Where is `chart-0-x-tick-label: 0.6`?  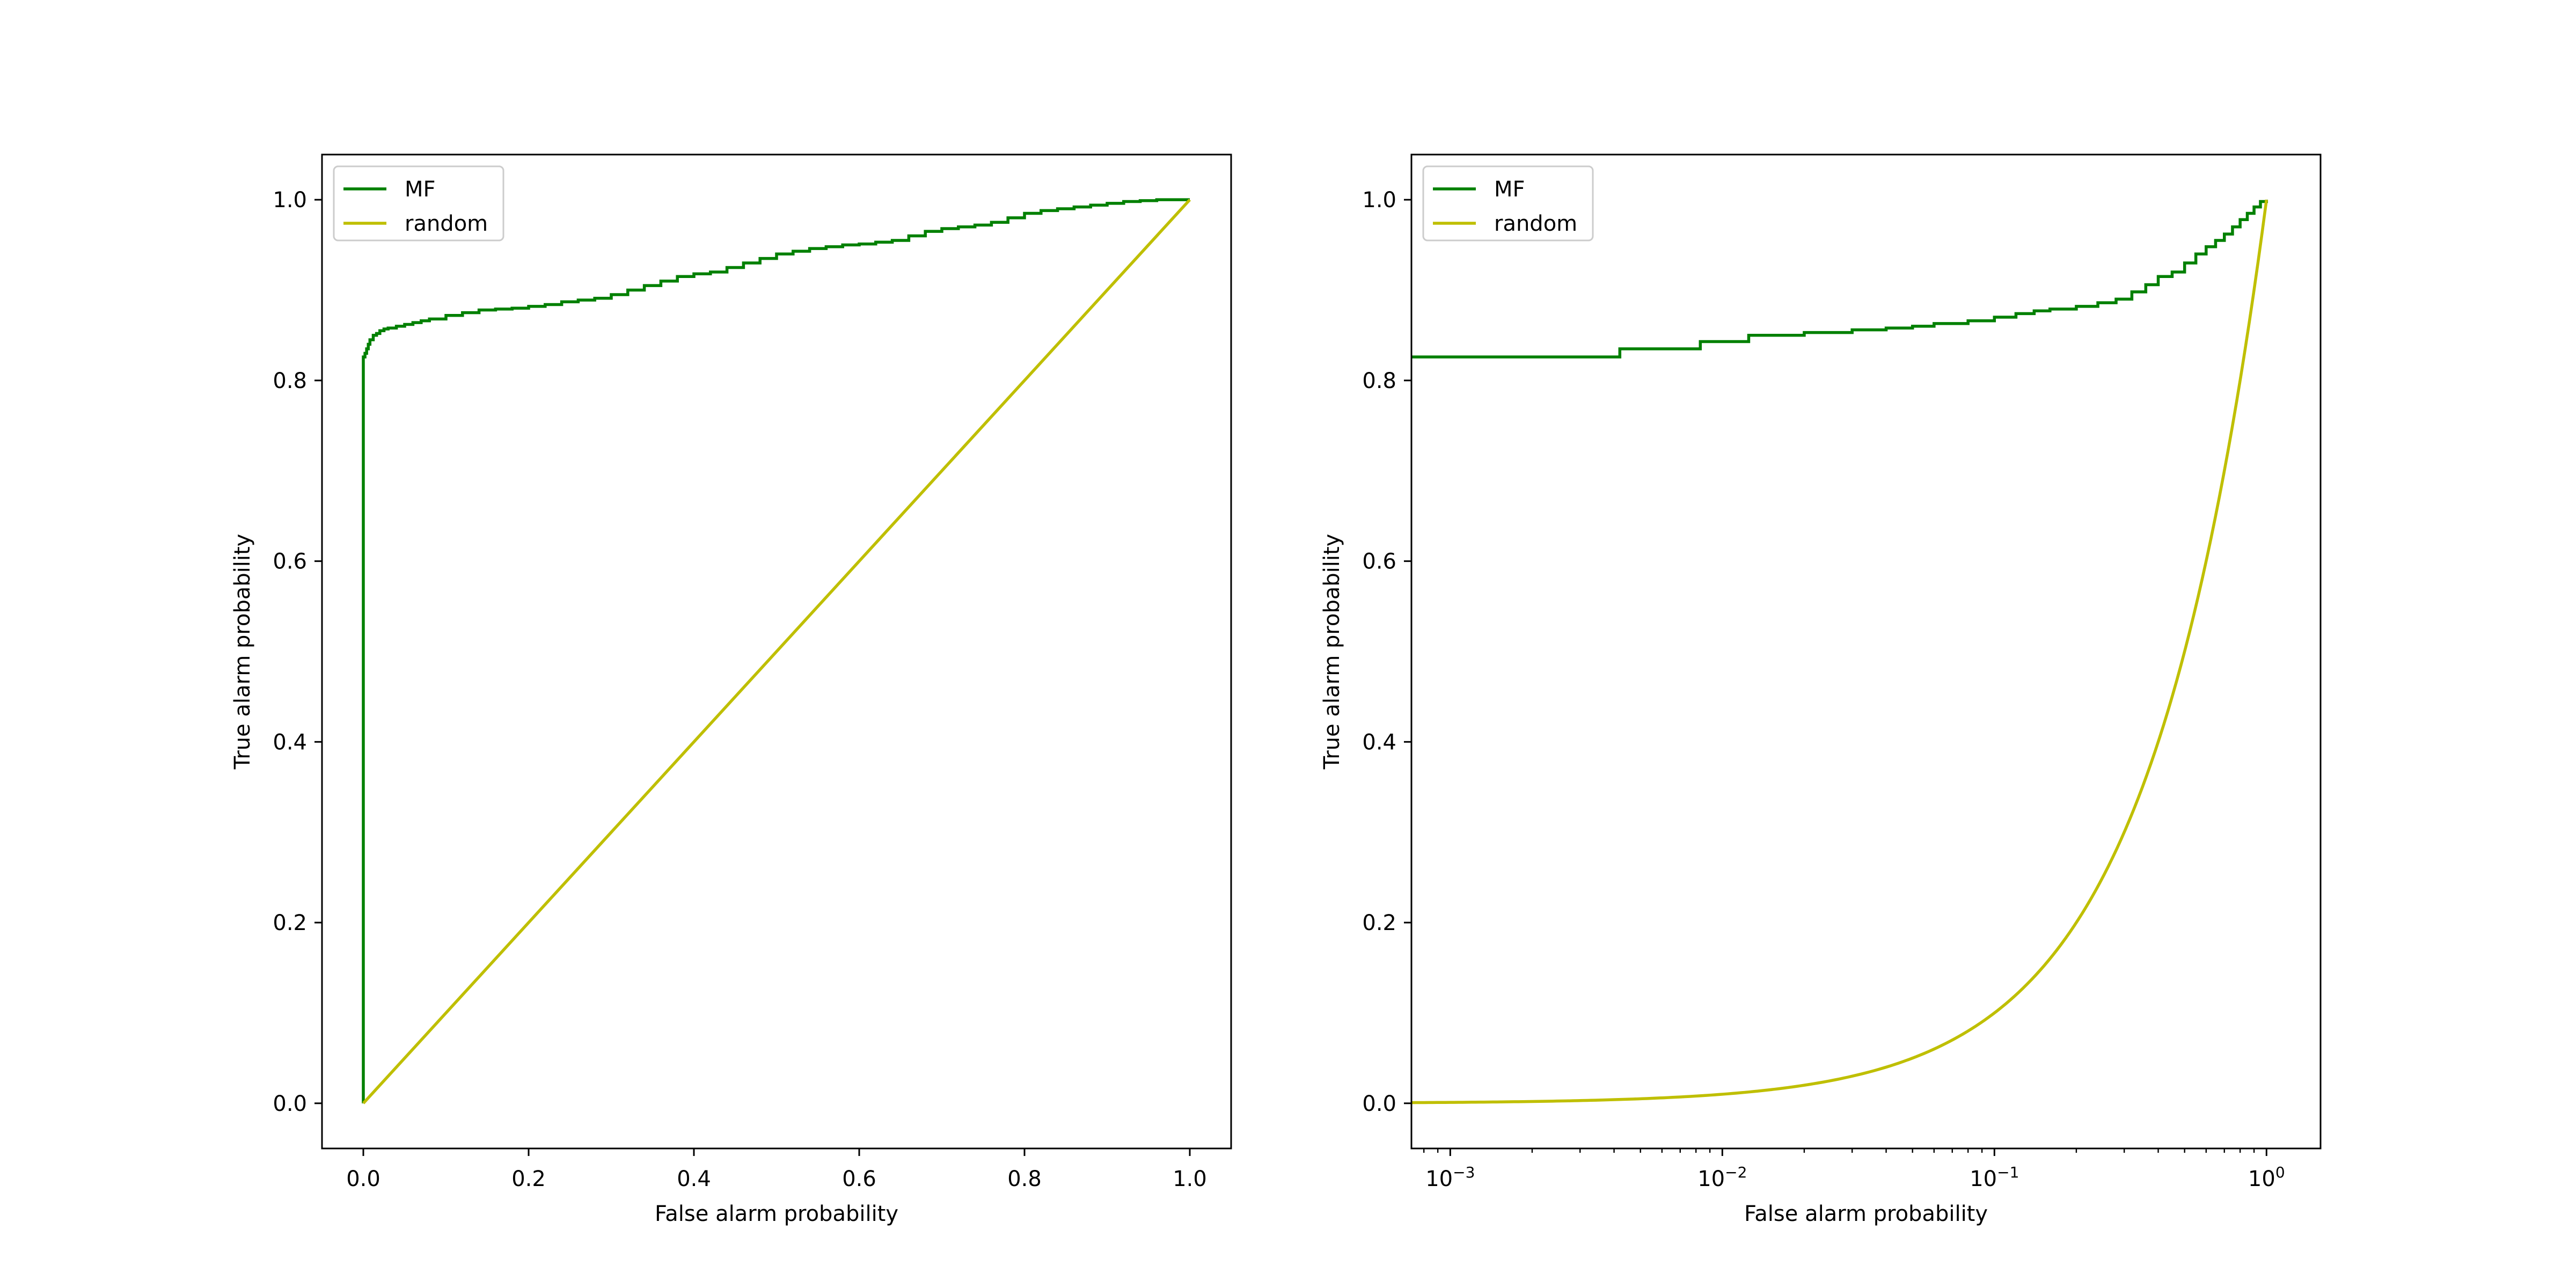
chart-0-x-tick-label: 0.6 is located at coordinates (859, 1179).